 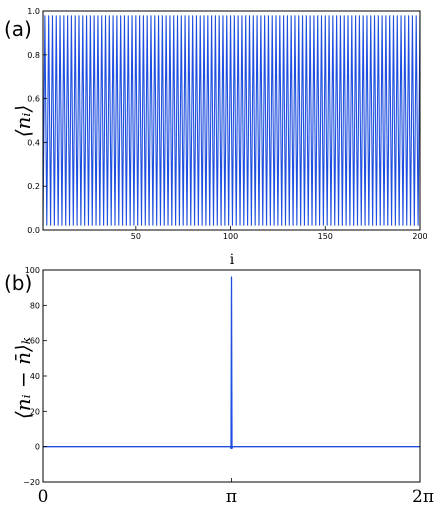 What do you see at coordinates (33, 99) in the screenshot?
I see `panel-a-y-tick-label: 0.6` at bounding box center [33, 99].